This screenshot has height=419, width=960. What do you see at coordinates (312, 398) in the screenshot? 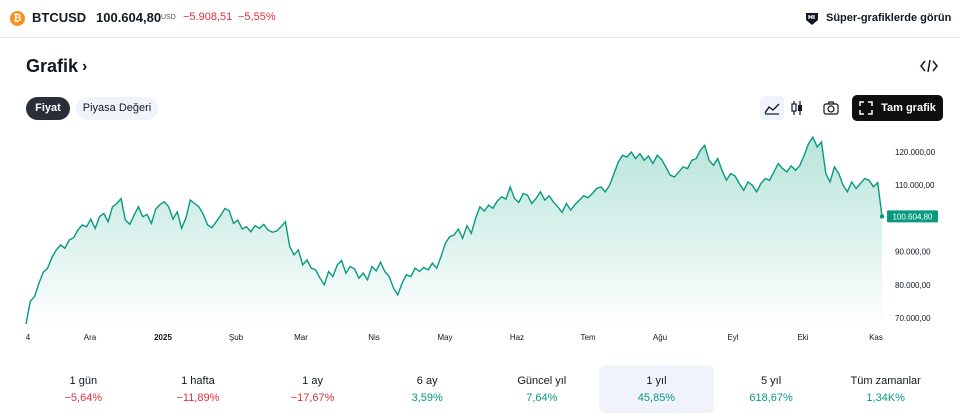
I see `period-change: −17,67%` at bounding box center [312, 398].